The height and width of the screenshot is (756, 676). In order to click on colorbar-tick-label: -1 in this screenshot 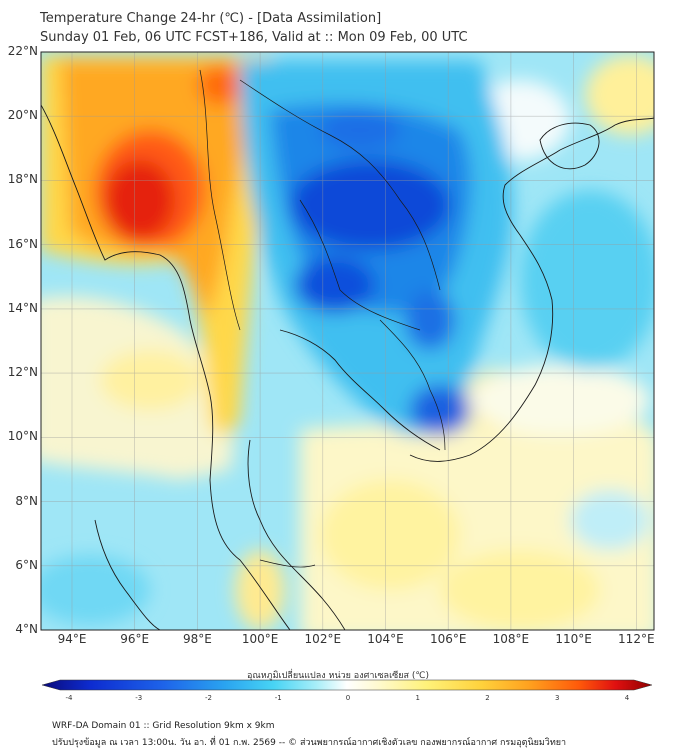, I will do `click(278, 698)`.